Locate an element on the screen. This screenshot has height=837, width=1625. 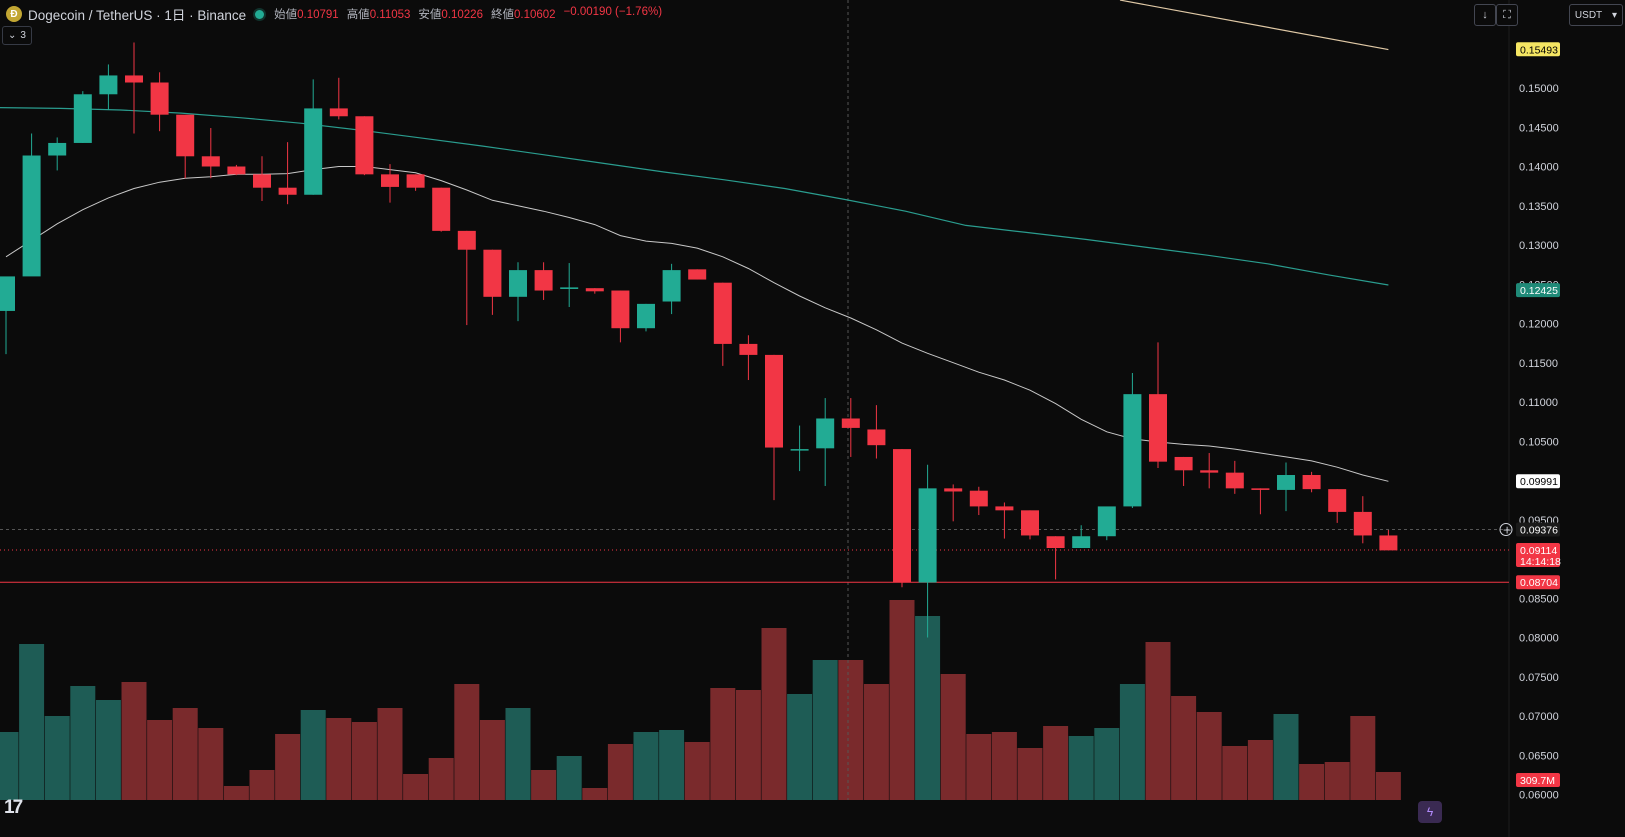
y-axis-tick-label: 0.10500 is located at coordinates (1539, 442).